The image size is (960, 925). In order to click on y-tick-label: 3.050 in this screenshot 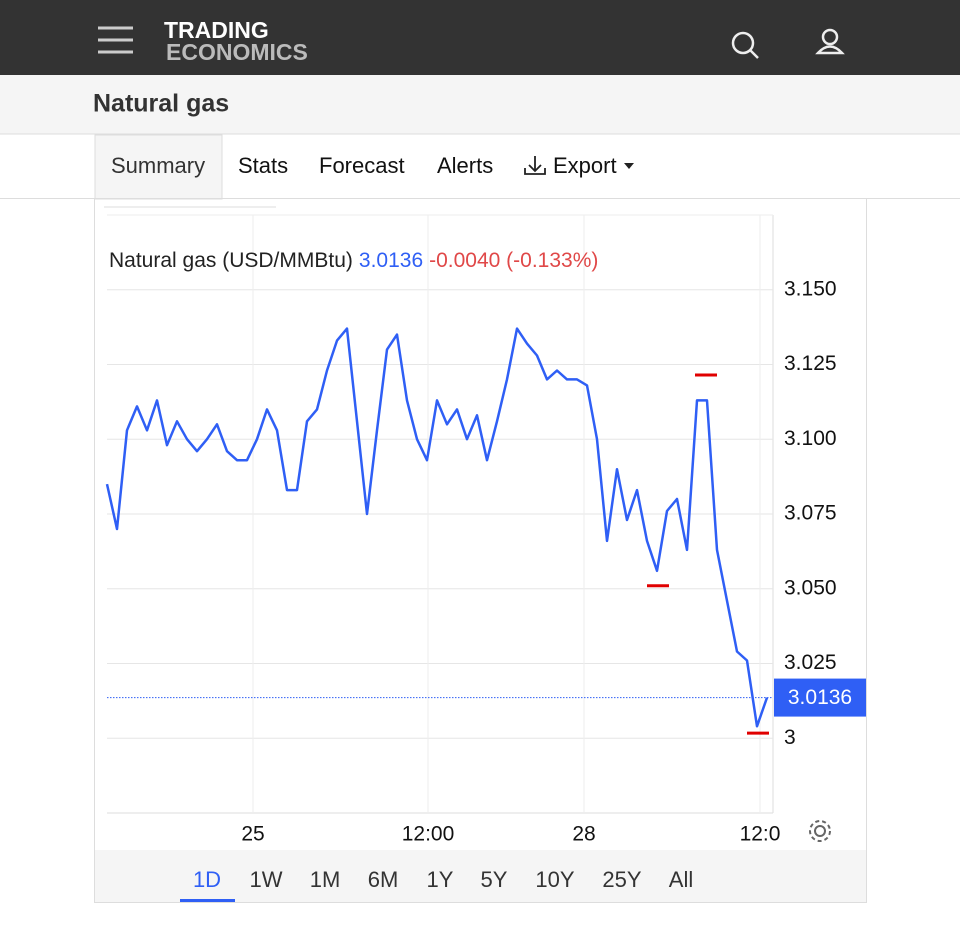, I will do `click(810, 587)`.